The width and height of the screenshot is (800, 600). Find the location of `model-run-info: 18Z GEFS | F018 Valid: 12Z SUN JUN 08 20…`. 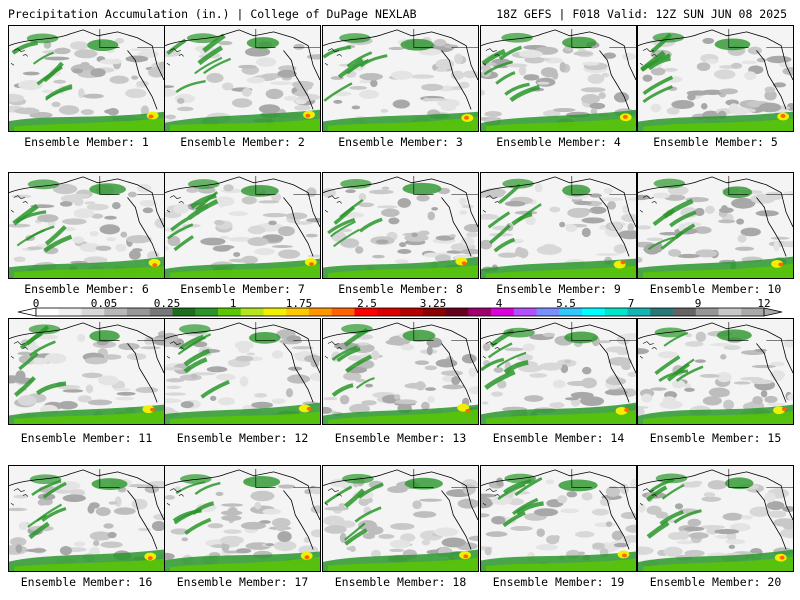

model-run-info: 18Z GEFS | F018 Valid: 12Z SUN JUN 08 20… is located at coordinates (641, 14).